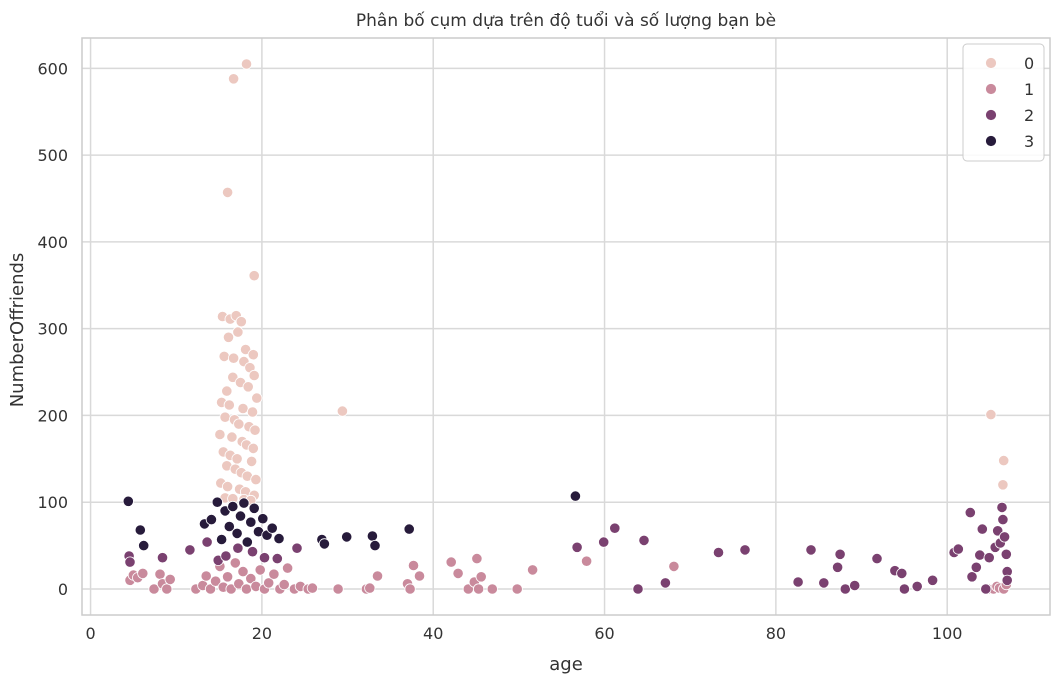 This screenshot has width=1063, height=677. I want to click on x-tick-label: 60, so click(604, 633).